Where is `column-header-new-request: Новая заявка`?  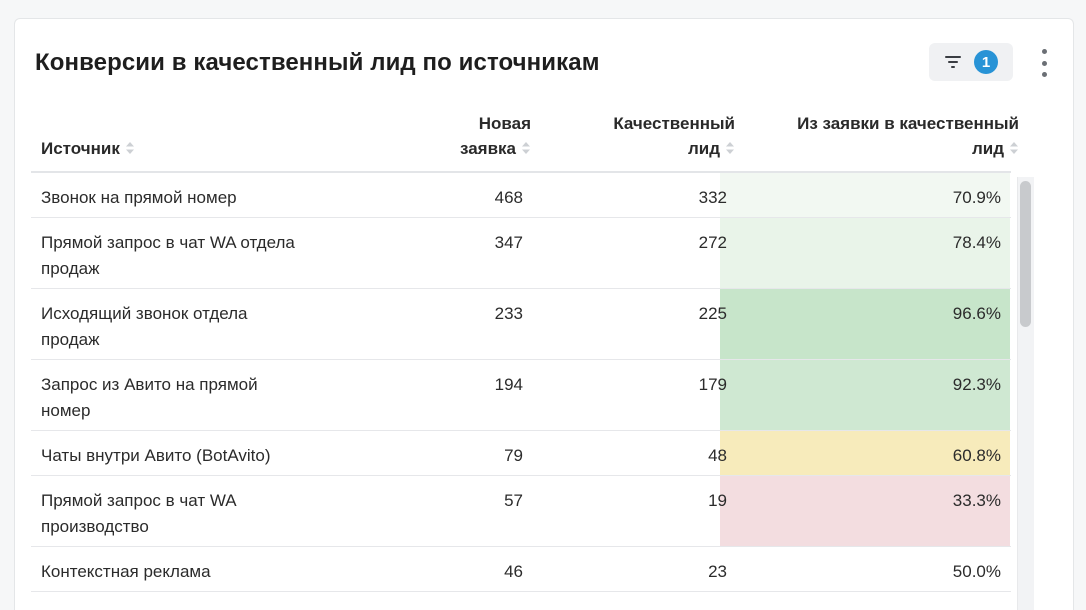
column-header-new-request: Новая заявка is located at coordinates (495, 136).